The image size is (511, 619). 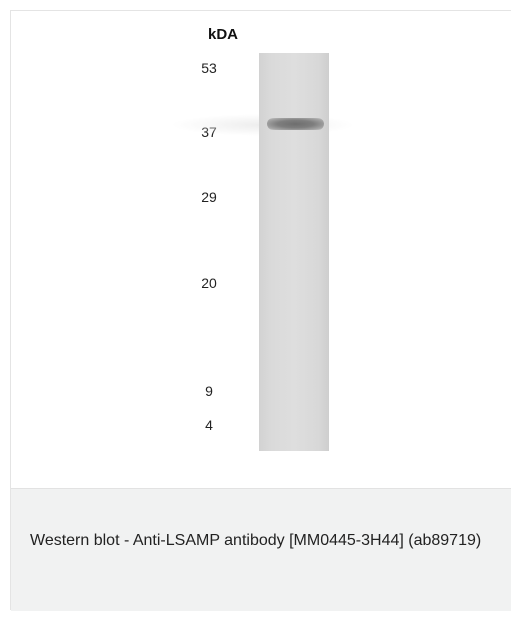 What do you see at coordinates (209, 68) in the screenshot?
I see `marker-label-53: 53` at bounding box center [209, 68].